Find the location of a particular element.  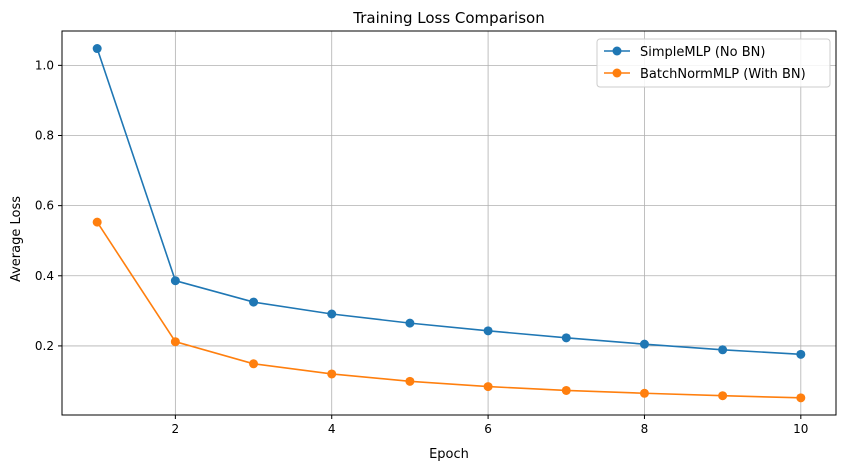

x-axis-label: Epoch is located at coordinates (449, 454).